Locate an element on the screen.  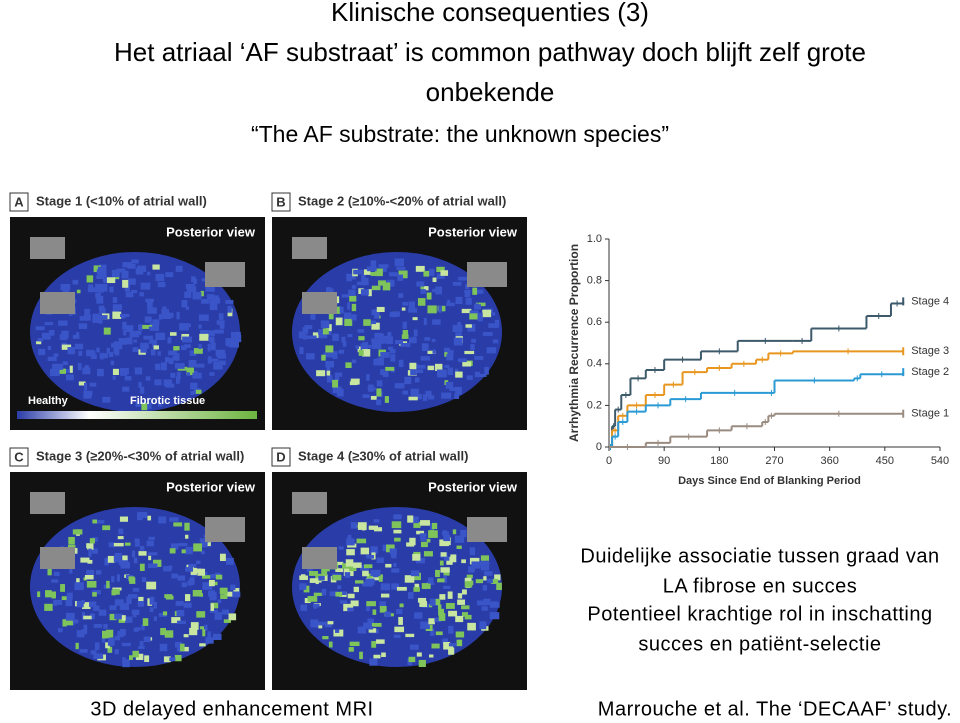
panel-letter-box is located at coordinates (19, 457).